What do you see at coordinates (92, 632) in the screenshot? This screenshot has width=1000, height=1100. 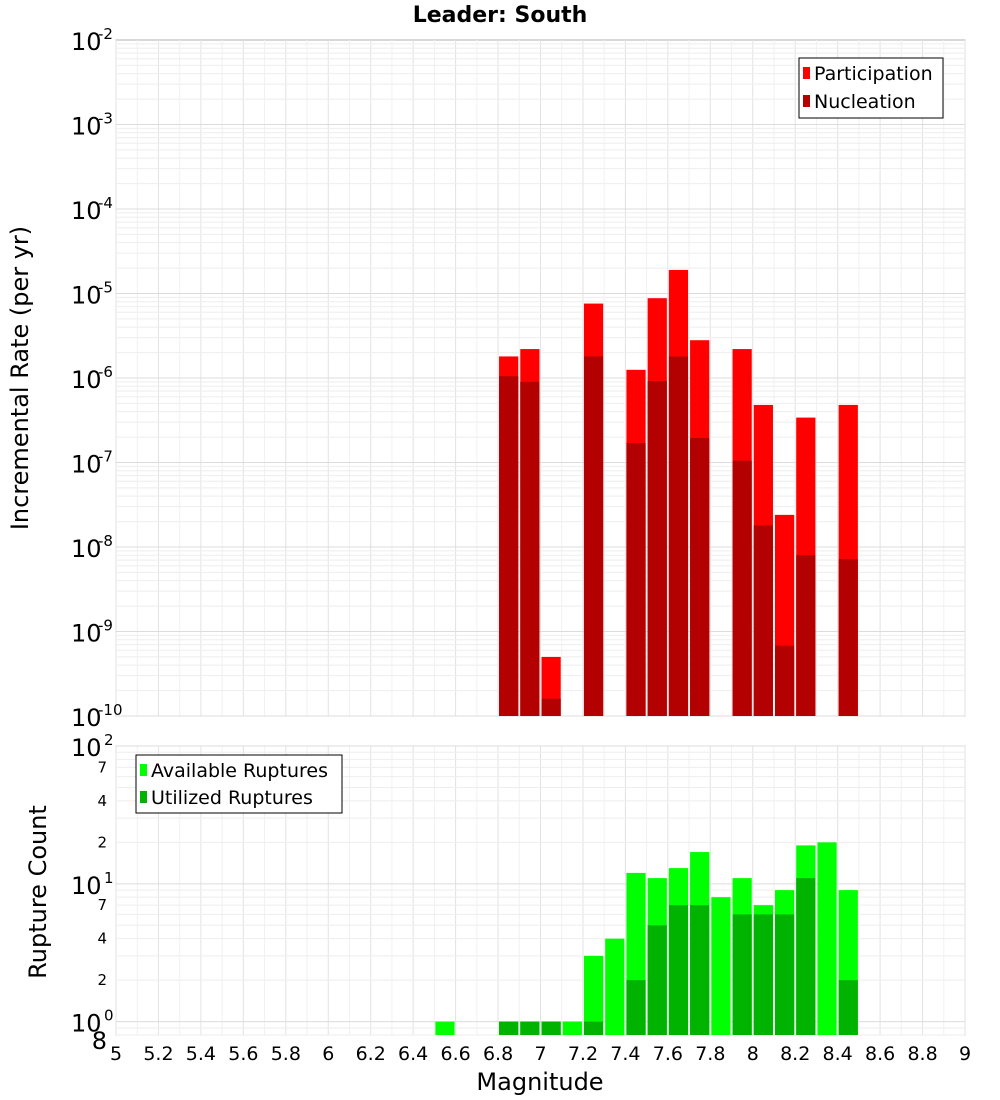 I see `rate-y-tick: 10⁻⁹` at bounding box center [92, 632].